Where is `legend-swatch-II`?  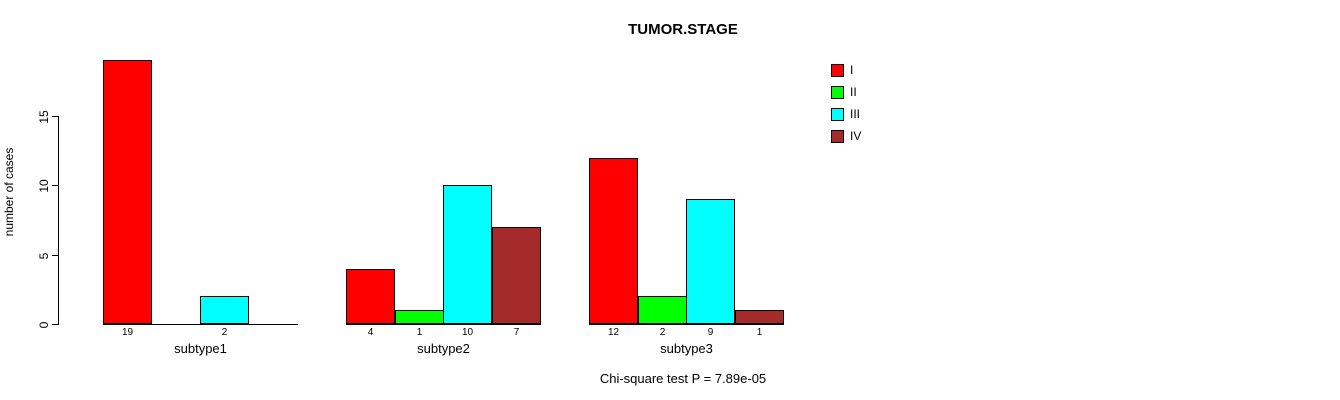 legend-swatch-II is located at coordinates (837, 92).